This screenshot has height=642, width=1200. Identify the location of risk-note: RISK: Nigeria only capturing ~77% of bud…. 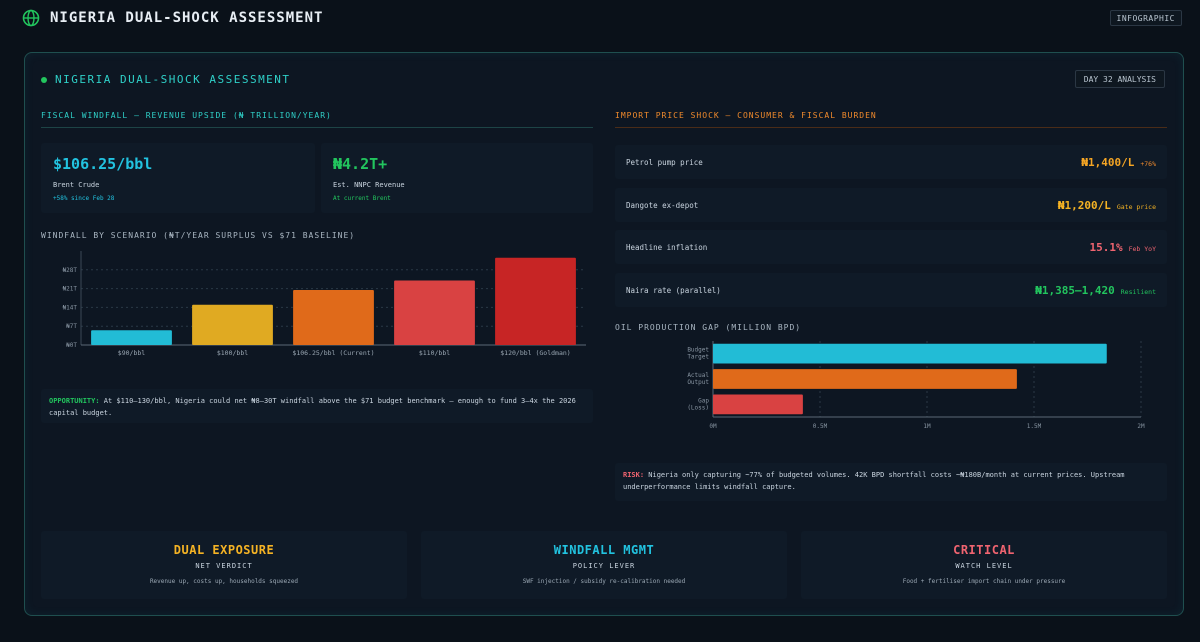
(891, 482).